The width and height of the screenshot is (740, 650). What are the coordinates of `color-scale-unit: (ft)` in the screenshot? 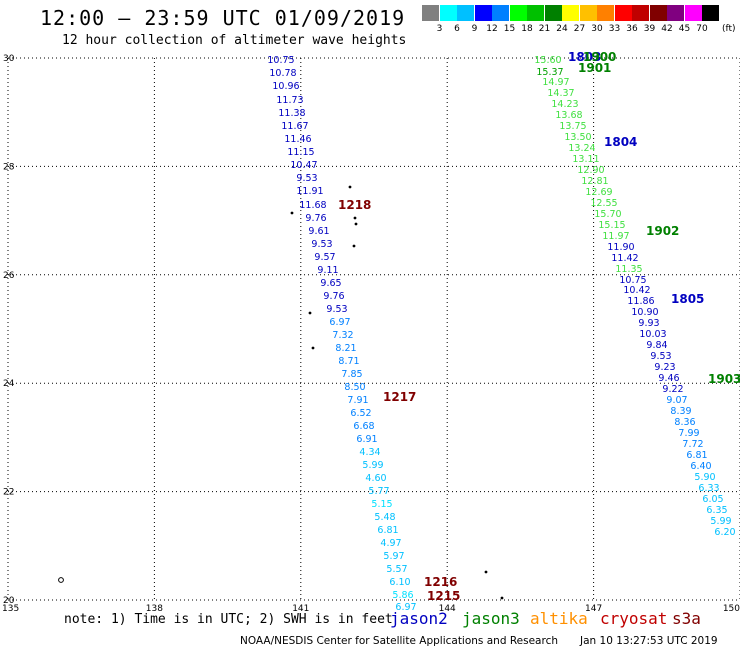 It's located at (729, 29).